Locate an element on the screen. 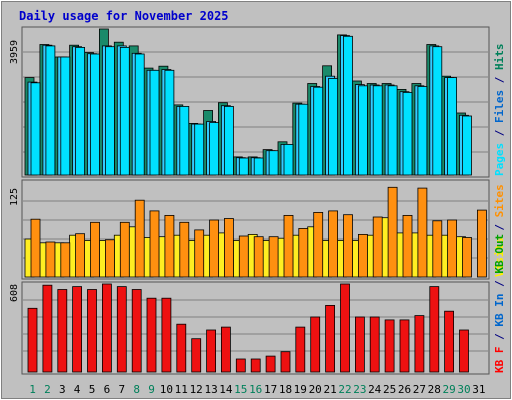 The height and width of the screenshot is (400, 512). xtick-label-day-27: 27 is located at coordinates (419, 389).